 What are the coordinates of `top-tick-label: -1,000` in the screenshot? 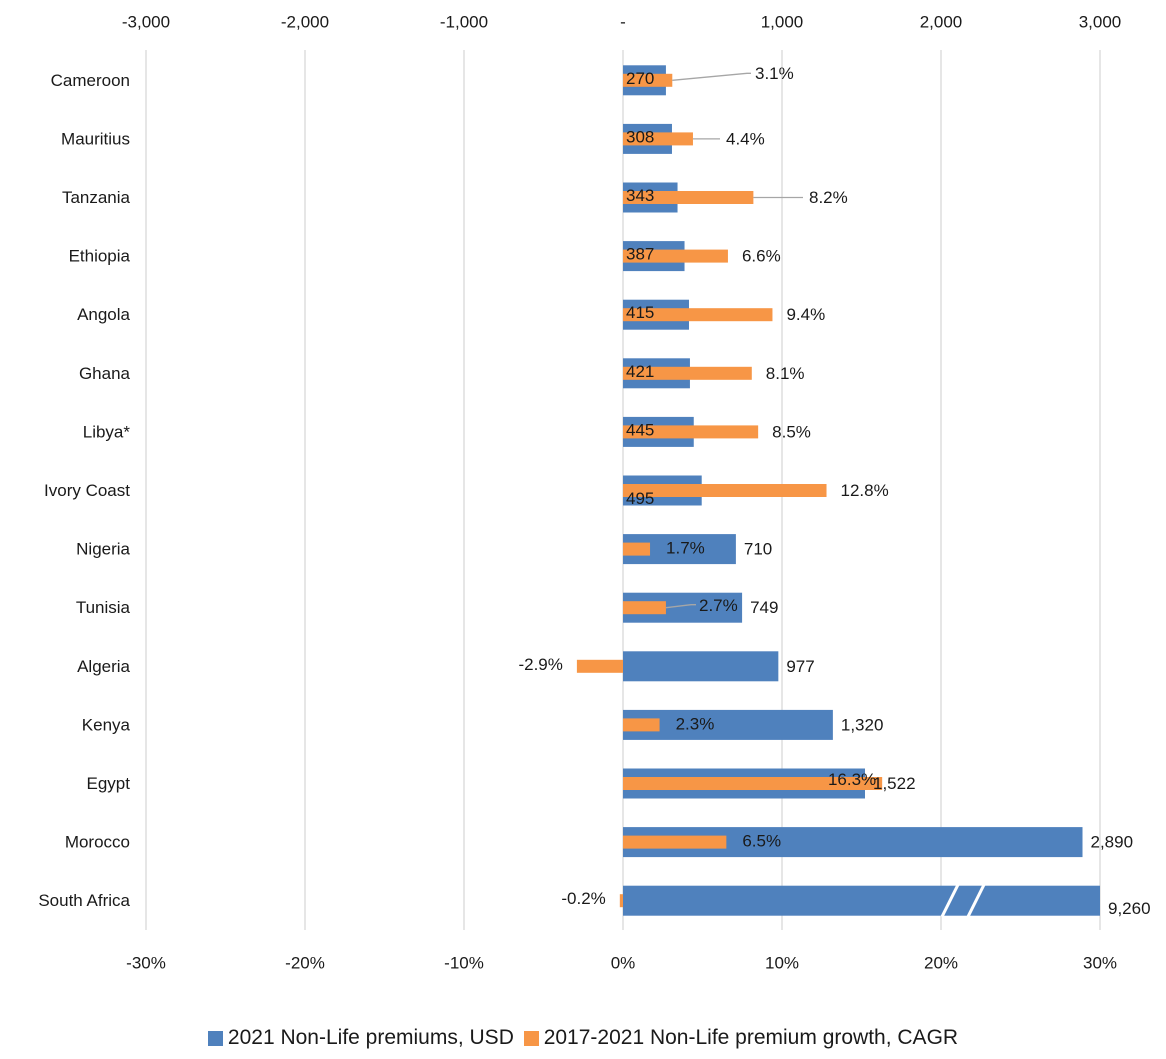 It's located at (464, 22).